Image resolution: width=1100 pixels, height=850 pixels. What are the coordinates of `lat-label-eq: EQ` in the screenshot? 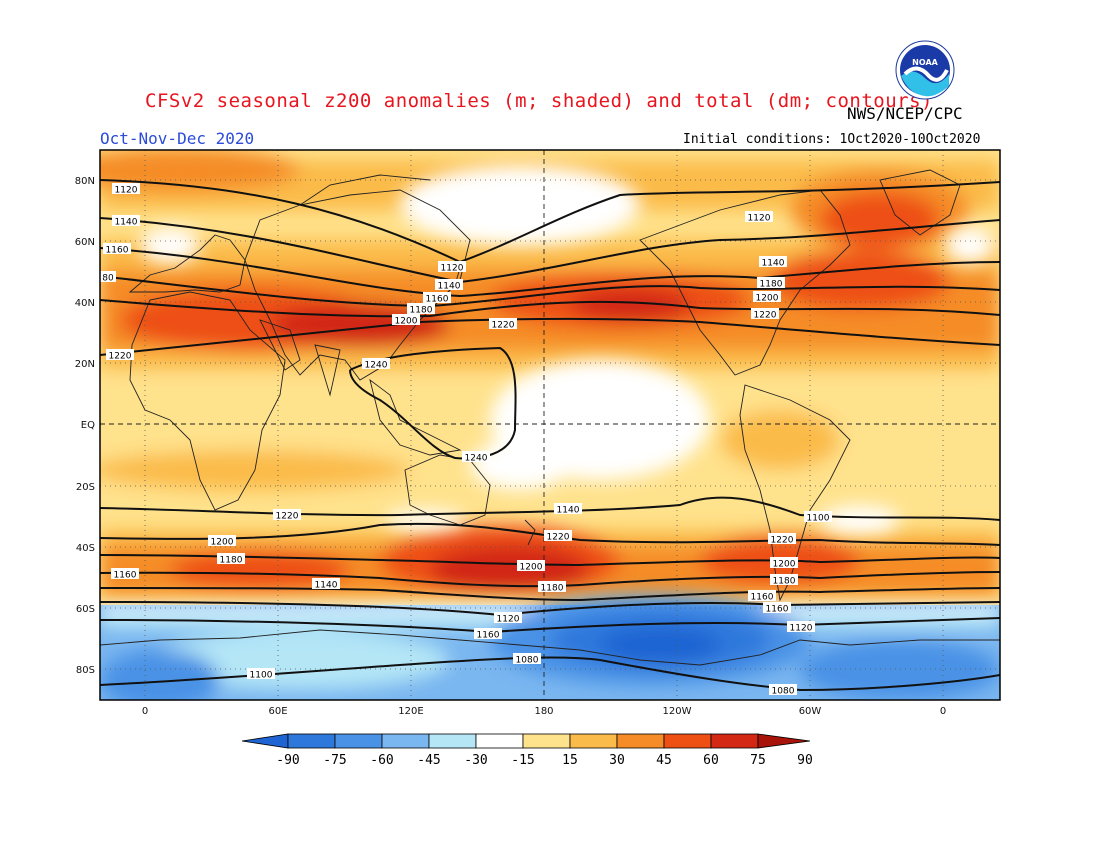 It's located at (88, 425).